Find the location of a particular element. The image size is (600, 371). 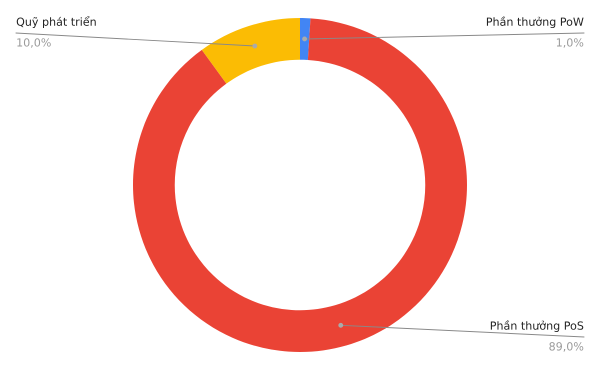

data-label: 89,0% is located at coordinates (566, 347).